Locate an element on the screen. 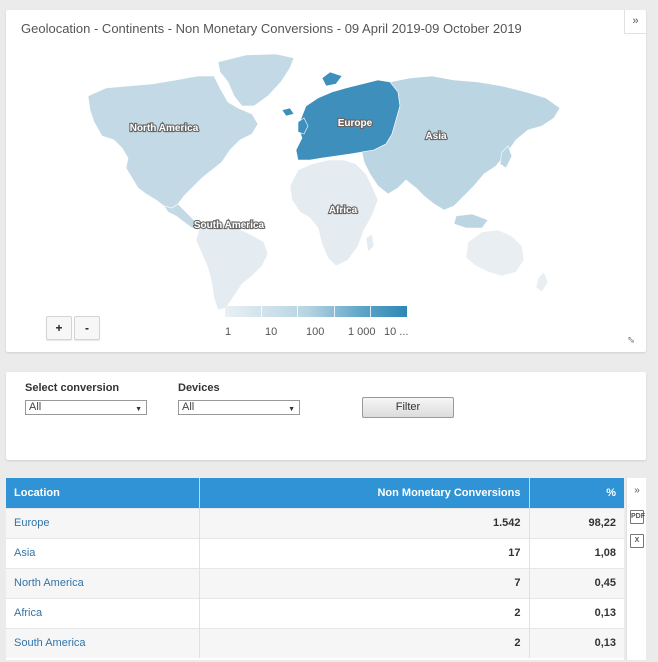 The height and width of the screenshot is (662, 658). devices-filter-label: Devices is located at coordinates (199, 388).